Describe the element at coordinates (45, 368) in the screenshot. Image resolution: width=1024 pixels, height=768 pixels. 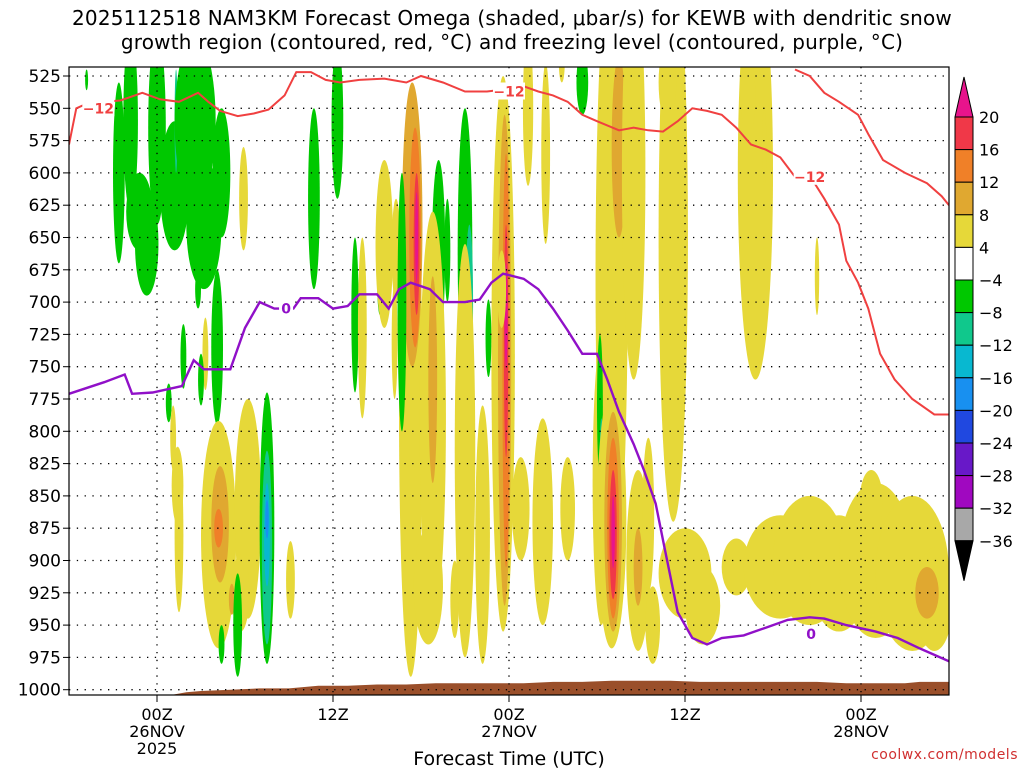
I see `y-tick-label-750: 750` at that location.